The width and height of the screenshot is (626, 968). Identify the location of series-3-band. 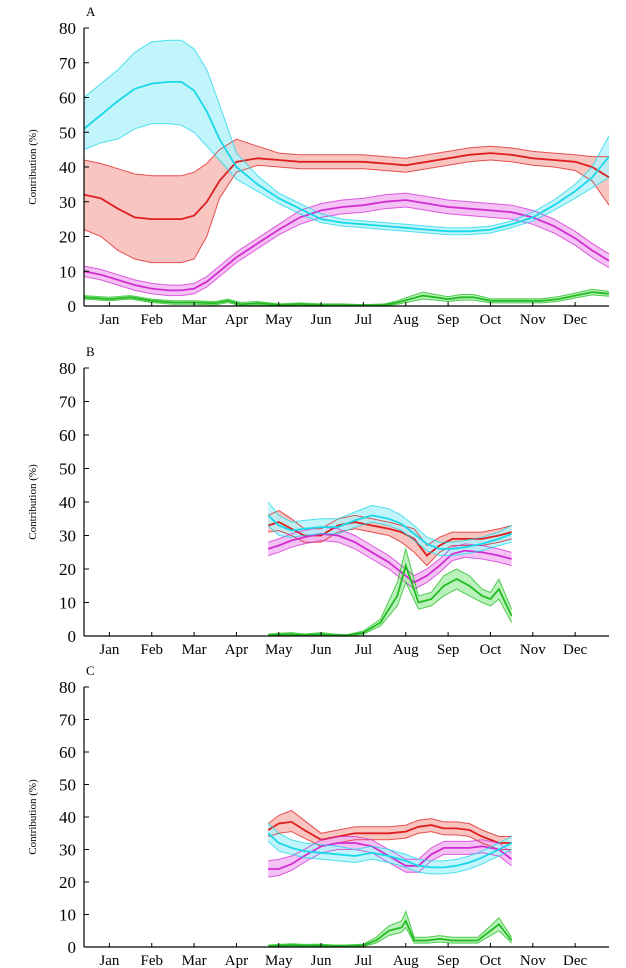
(390, 929).